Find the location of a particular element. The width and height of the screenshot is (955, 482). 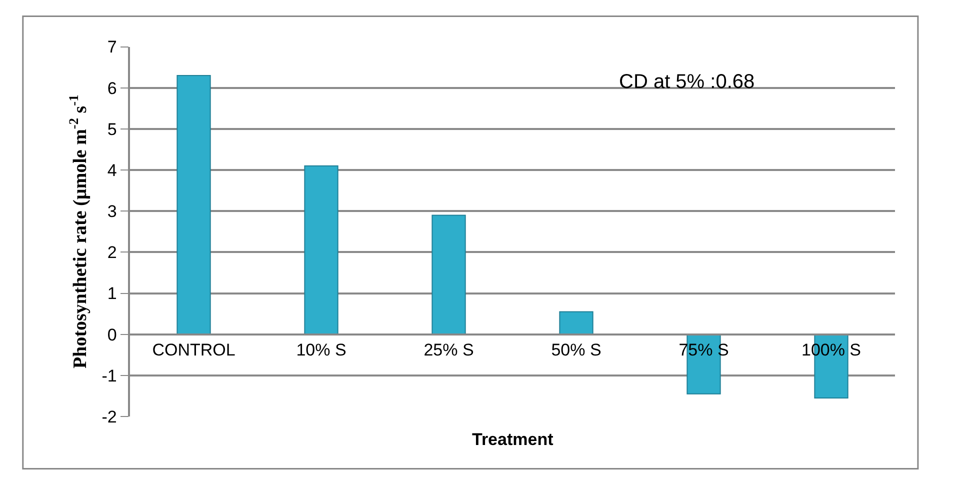

y-tick-label: 6 is located at coordinates (112, 88).